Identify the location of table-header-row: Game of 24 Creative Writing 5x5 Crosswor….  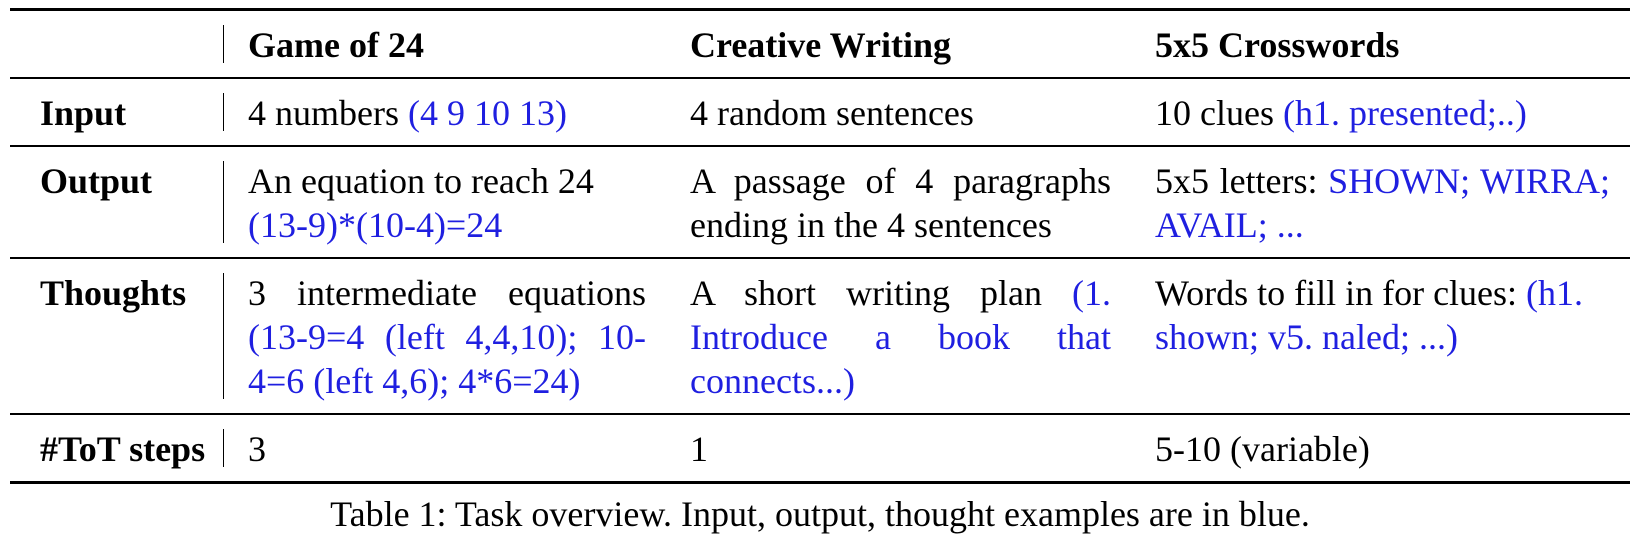
(820, 44).